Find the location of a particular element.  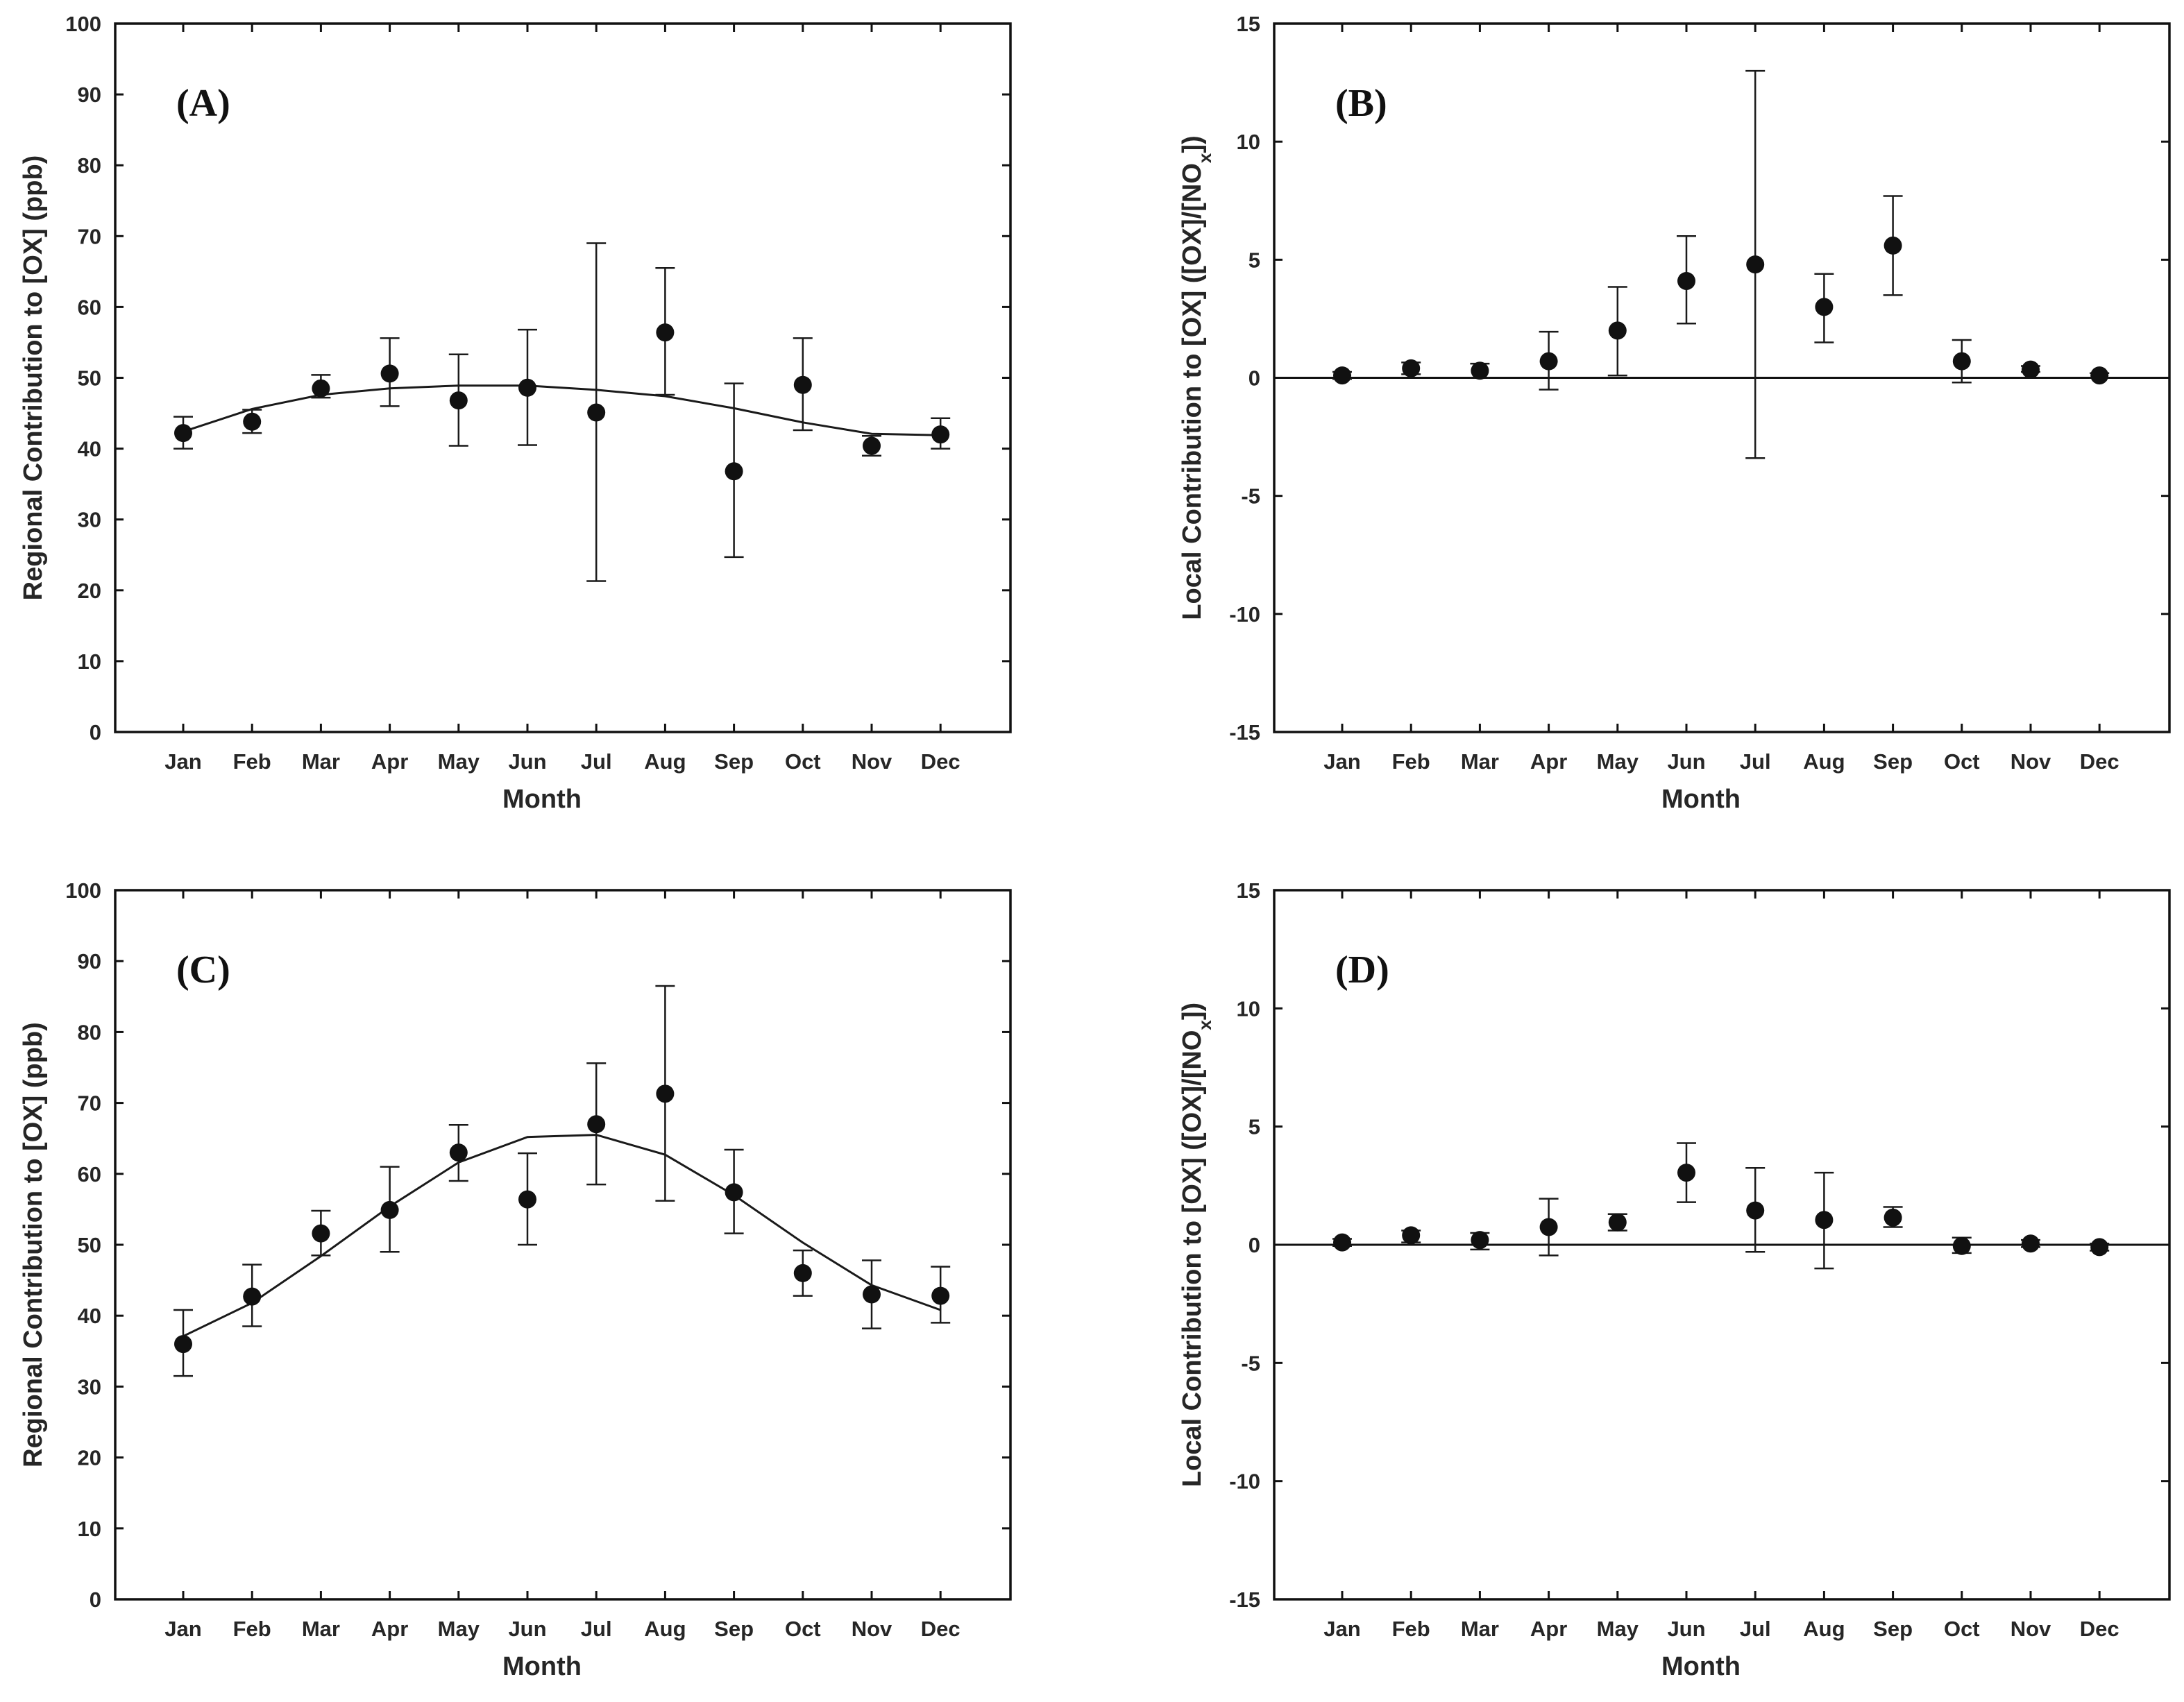

y-tick-label: 80 is located at coordinates (89, 165).